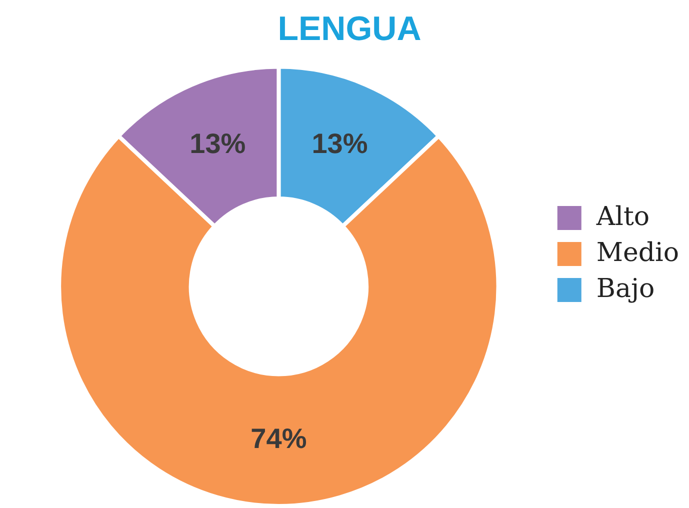  Describe the element at coordinates (638, 253) in the screenshot. I see `legend-label: Medio` at that location.